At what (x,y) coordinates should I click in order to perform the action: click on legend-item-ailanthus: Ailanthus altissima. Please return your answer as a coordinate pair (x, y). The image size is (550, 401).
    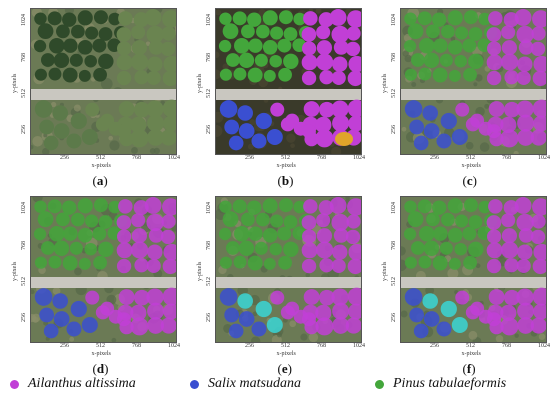
    Looking at the image, I should click on (73, 384).